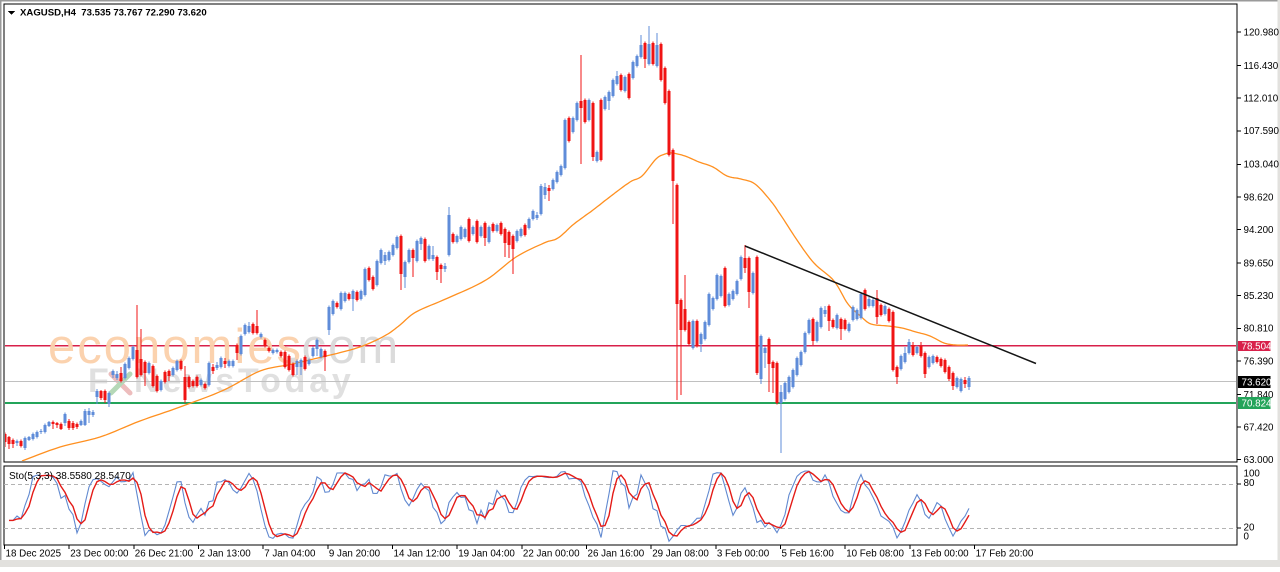 Image resolution: width=1280 pixels, height=572 pixels. What do you see at coordinates (290, 554) in the screenshot?
I see `svg-text: 7 Jan 04:00` at bounding box center [290, 554].